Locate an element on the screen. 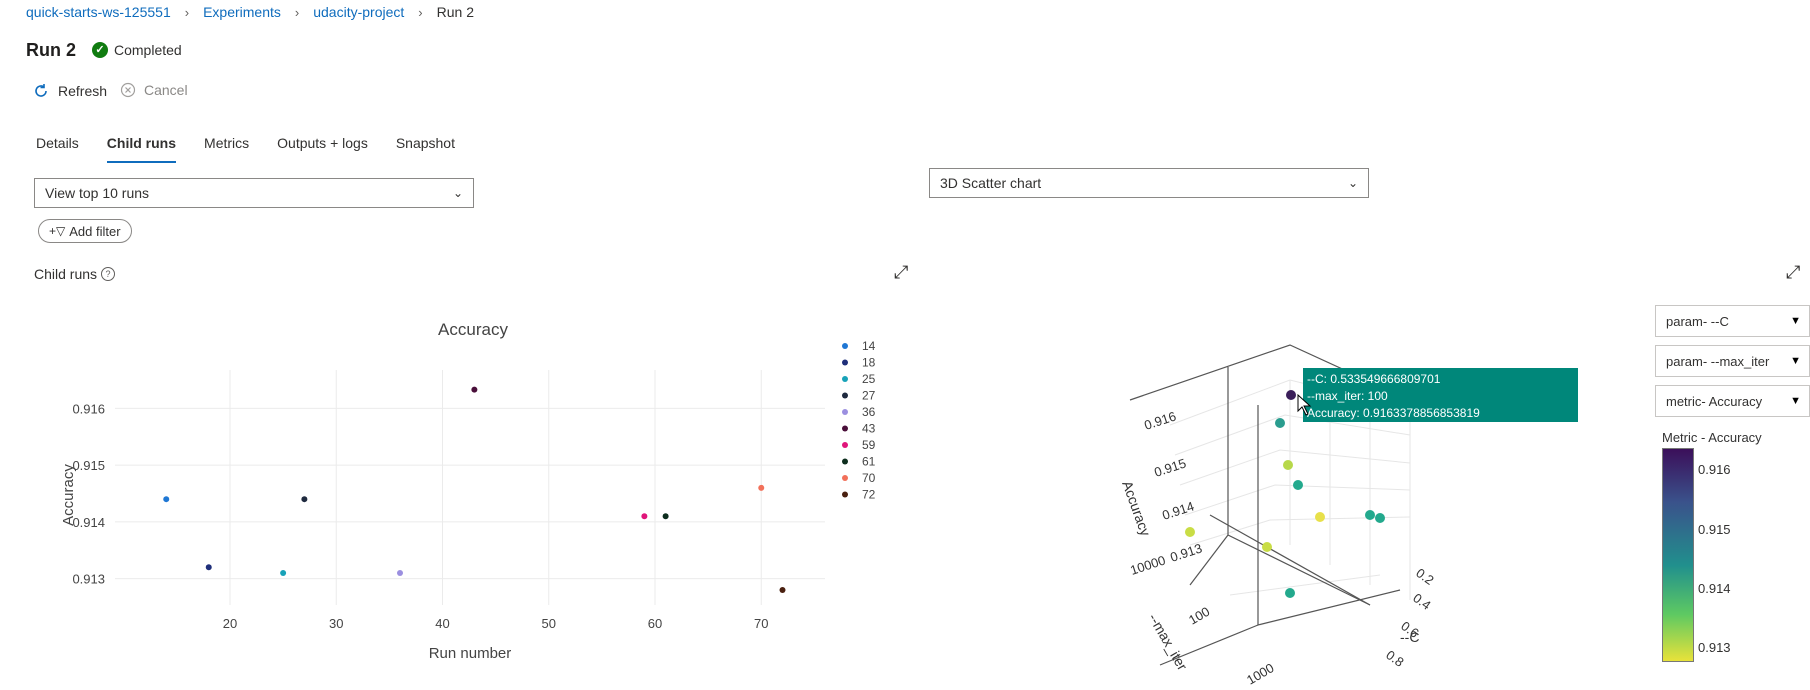 The width and height of the screenshot is (1810, 690). chart-type-dropdown: 3D Scatter chart ⌄ is located at coordinates (1149, 183).